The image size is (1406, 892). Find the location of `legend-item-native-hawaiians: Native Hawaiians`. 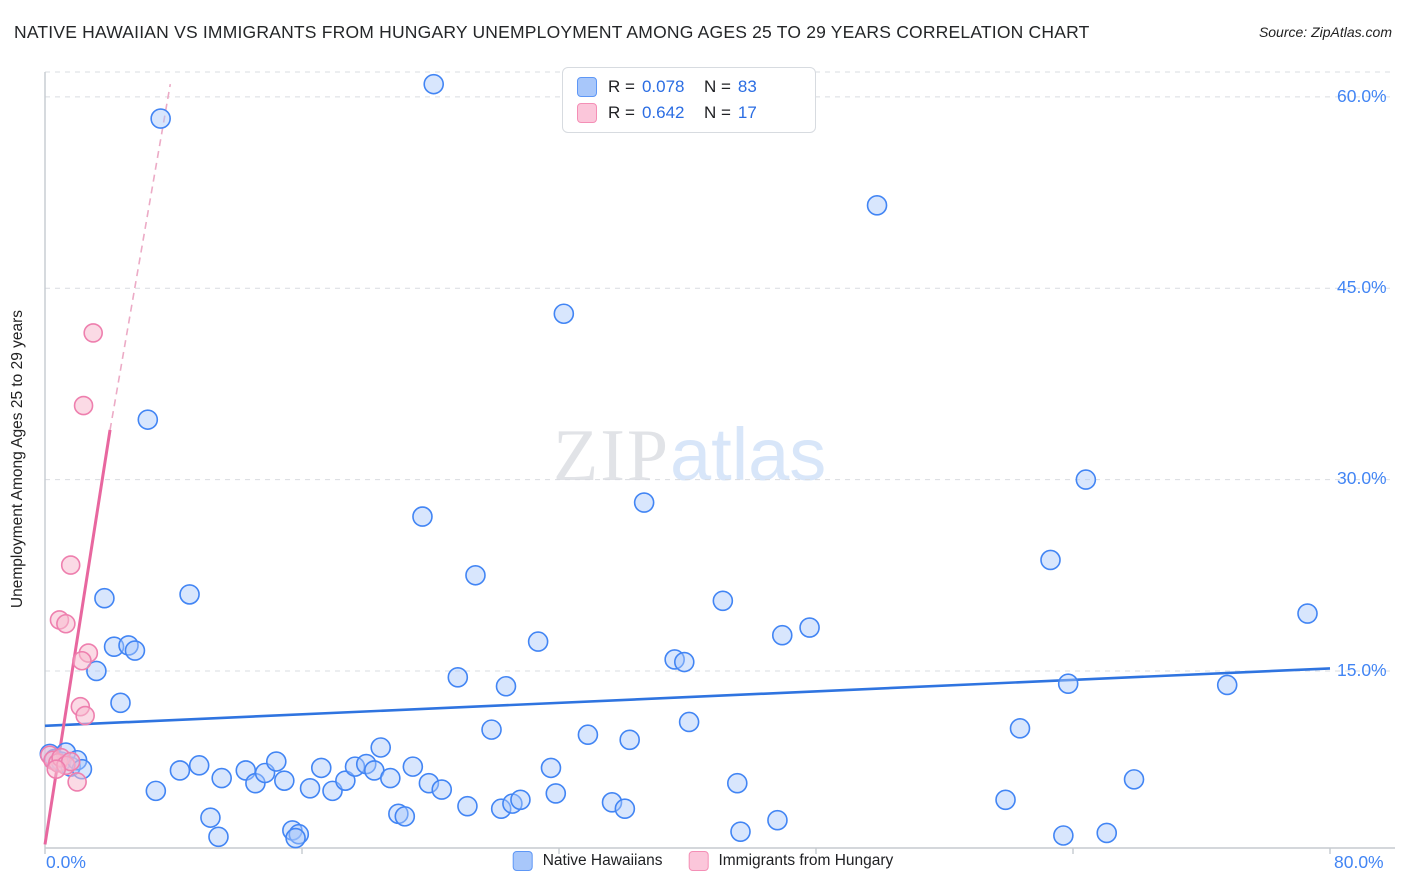

legend-item-native-hawaiians: Native Hawaiians is located at coordinates (587, 861).